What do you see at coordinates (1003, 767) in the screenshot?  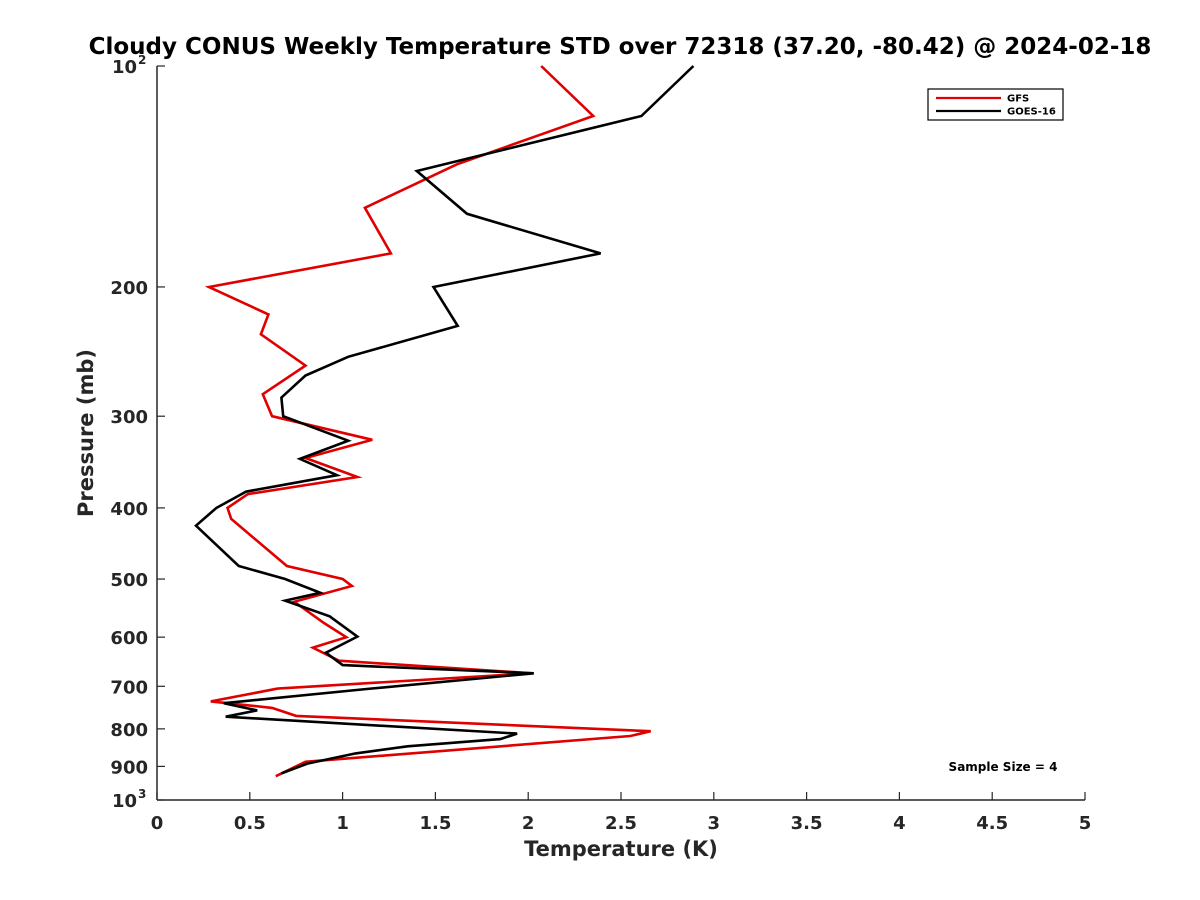 I see `sample-size-annotation: Sample Size = 4` at bounding box center [1003, 767].